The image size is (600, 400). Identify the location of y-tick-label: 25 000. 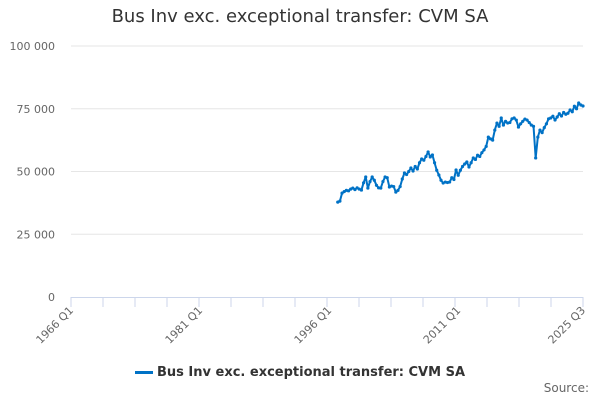
(36, 234).